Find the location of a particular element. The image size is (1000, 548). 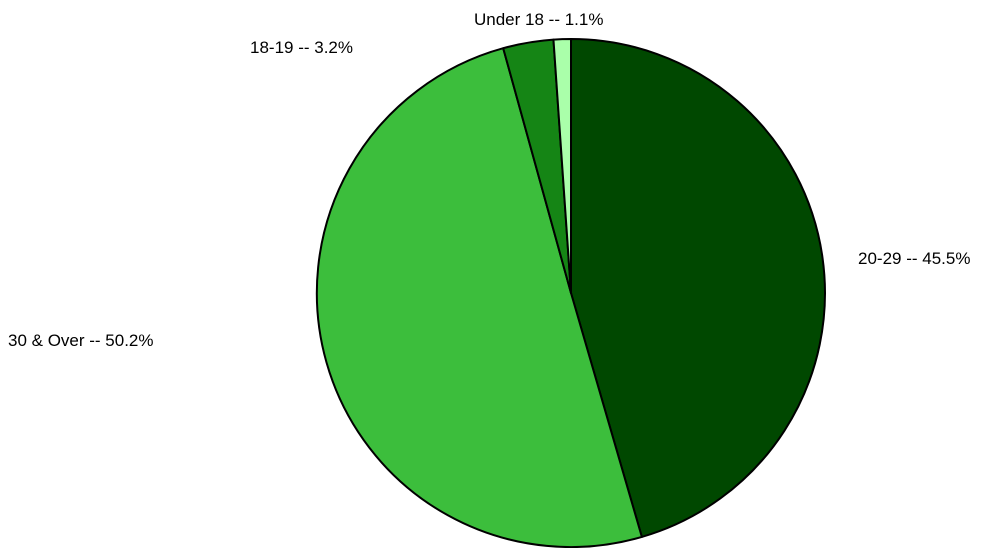

slice-label-30-over: 30 & Over -- 50.2% is located at coordinates (81, 340).